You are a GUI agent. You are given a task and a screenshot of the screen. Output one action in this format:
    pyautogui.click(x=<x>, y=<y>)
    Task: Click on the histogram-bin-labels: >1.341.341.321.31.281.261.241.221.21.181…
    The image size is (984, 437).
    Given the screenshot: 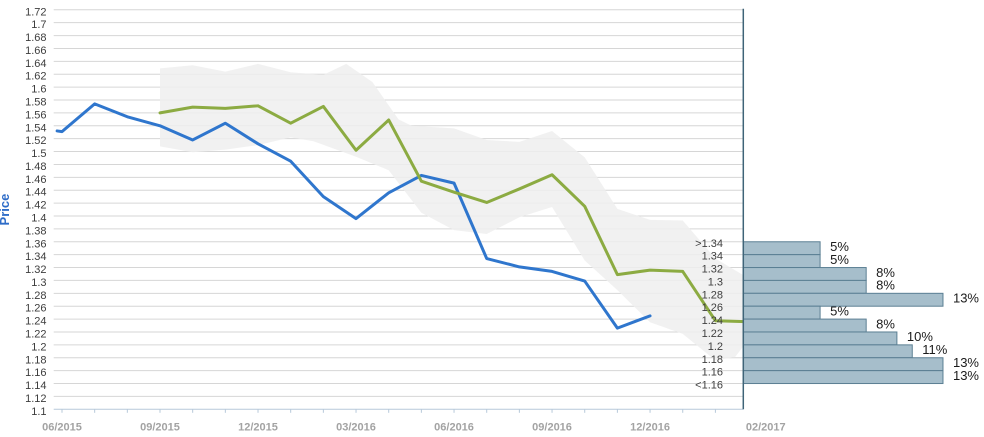 What is the action you would take?
    pyautogui.click(x=709, y=315)
    